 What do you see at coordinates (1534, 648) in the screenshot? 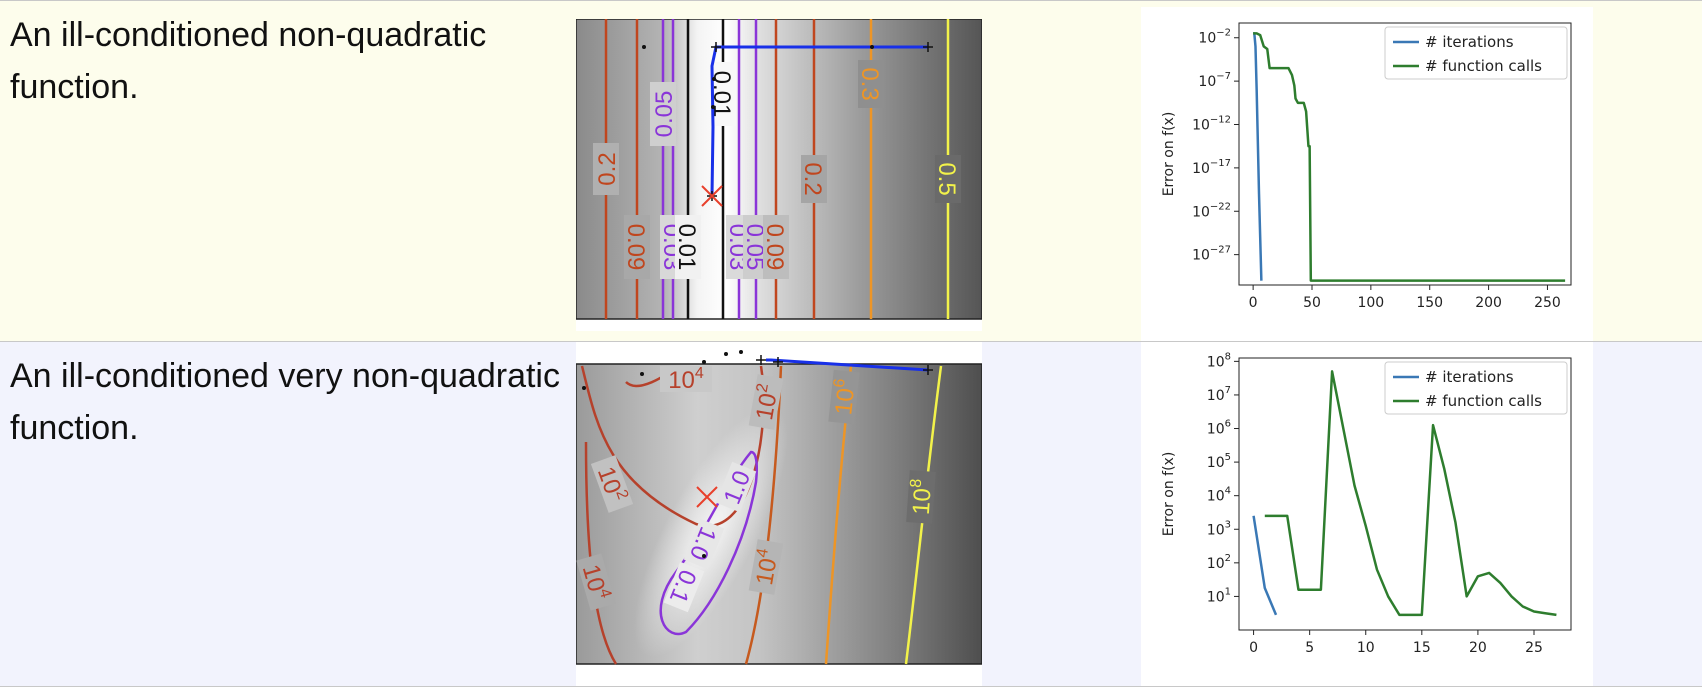
I see `x-tick-label: 25` at bounding box center [1534, 648].